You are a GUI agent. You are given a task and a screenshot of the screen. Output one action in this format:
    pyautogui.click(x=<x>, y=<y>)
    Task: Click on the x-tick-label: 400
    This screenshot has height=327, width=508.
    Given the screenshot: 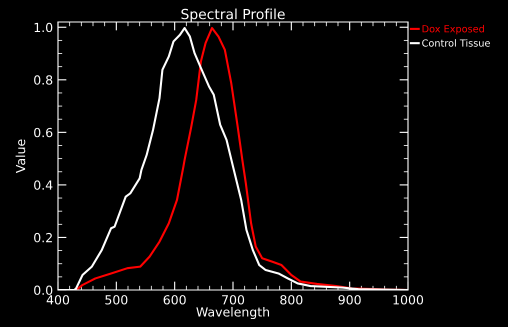 What is the action you would take?
    pyautogui.click(x=58, y=300)
    